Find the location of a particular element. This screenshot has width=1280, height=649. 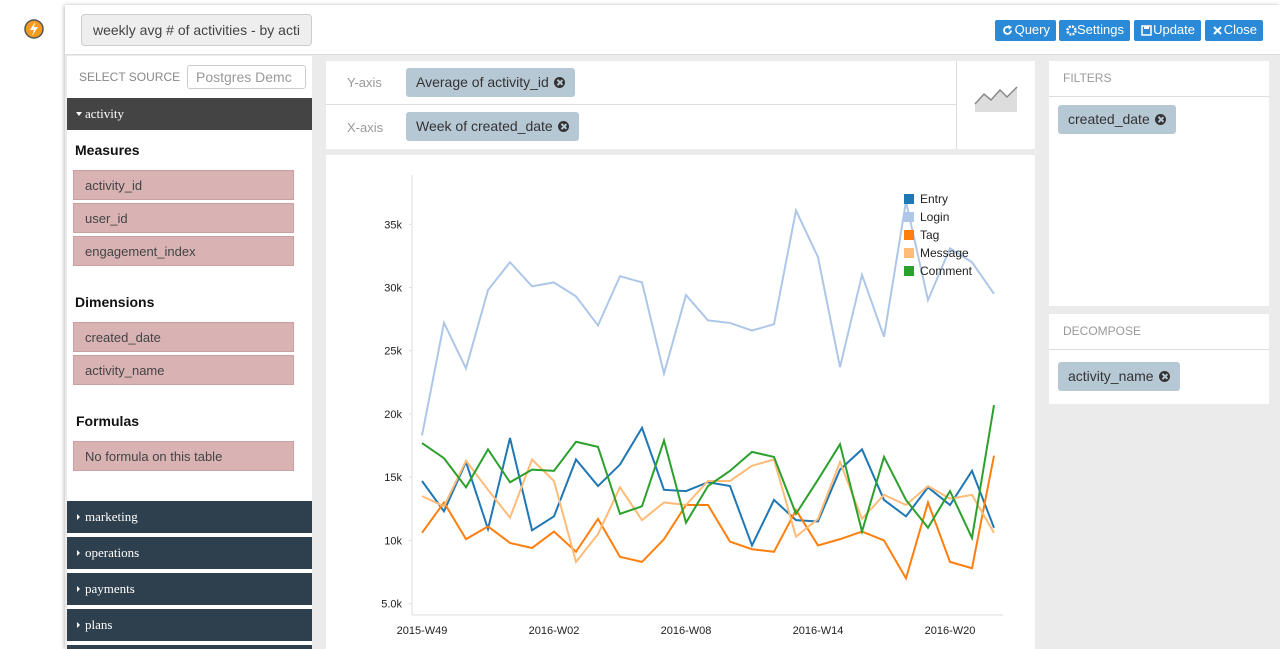

legend-label: Message is located at coordinates (944, 253).